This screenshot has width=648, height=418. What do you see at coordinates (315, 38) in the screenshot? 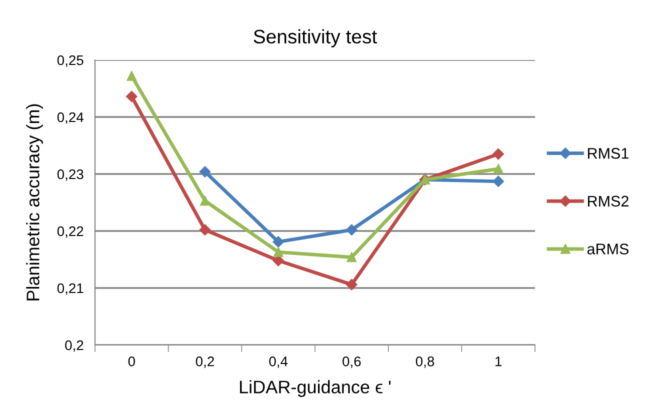
I see `chart-title: Sensitivity test` at bounding box center [315, 38].